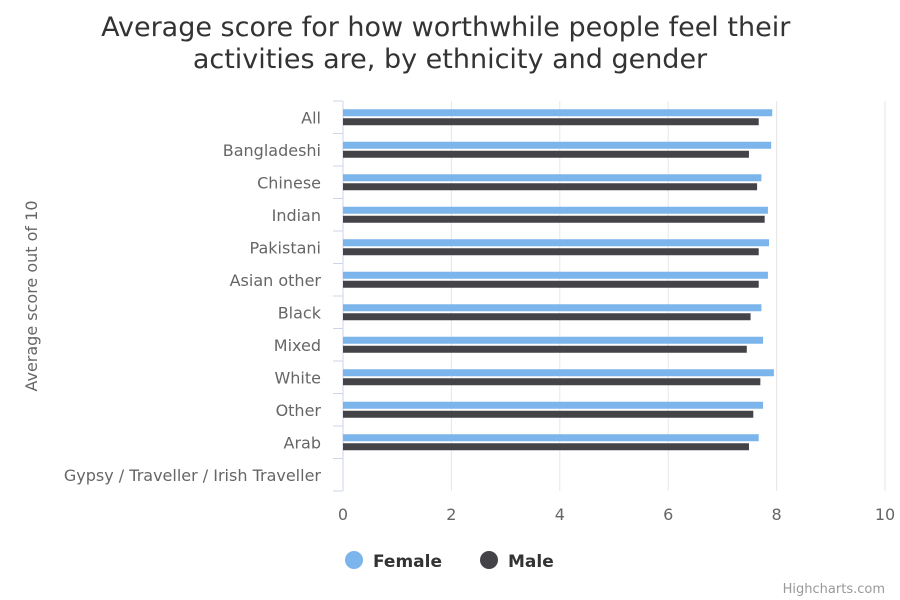 This screenshot has width=900, height=600. Describe the element at coordinates (302, 442) in the screenshot. I see `category-label: Arab` at that location.